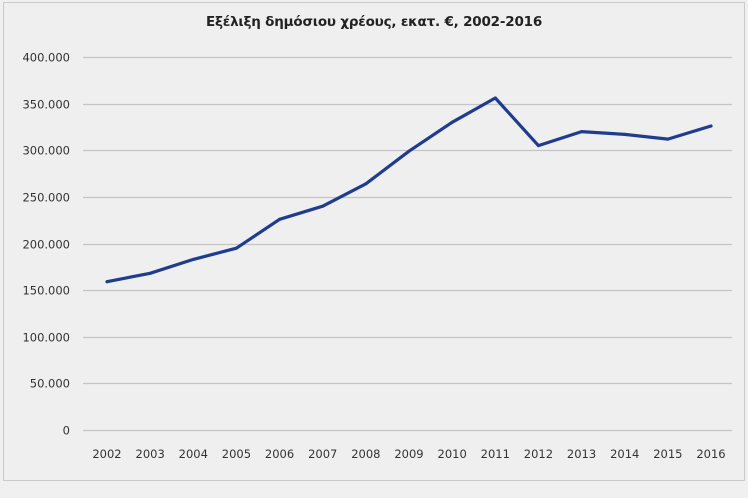  What do you see at coordinates (46, 151) in the screenshot?
I see `y-tick-label: 300.000` at bounding box center [46, 151].